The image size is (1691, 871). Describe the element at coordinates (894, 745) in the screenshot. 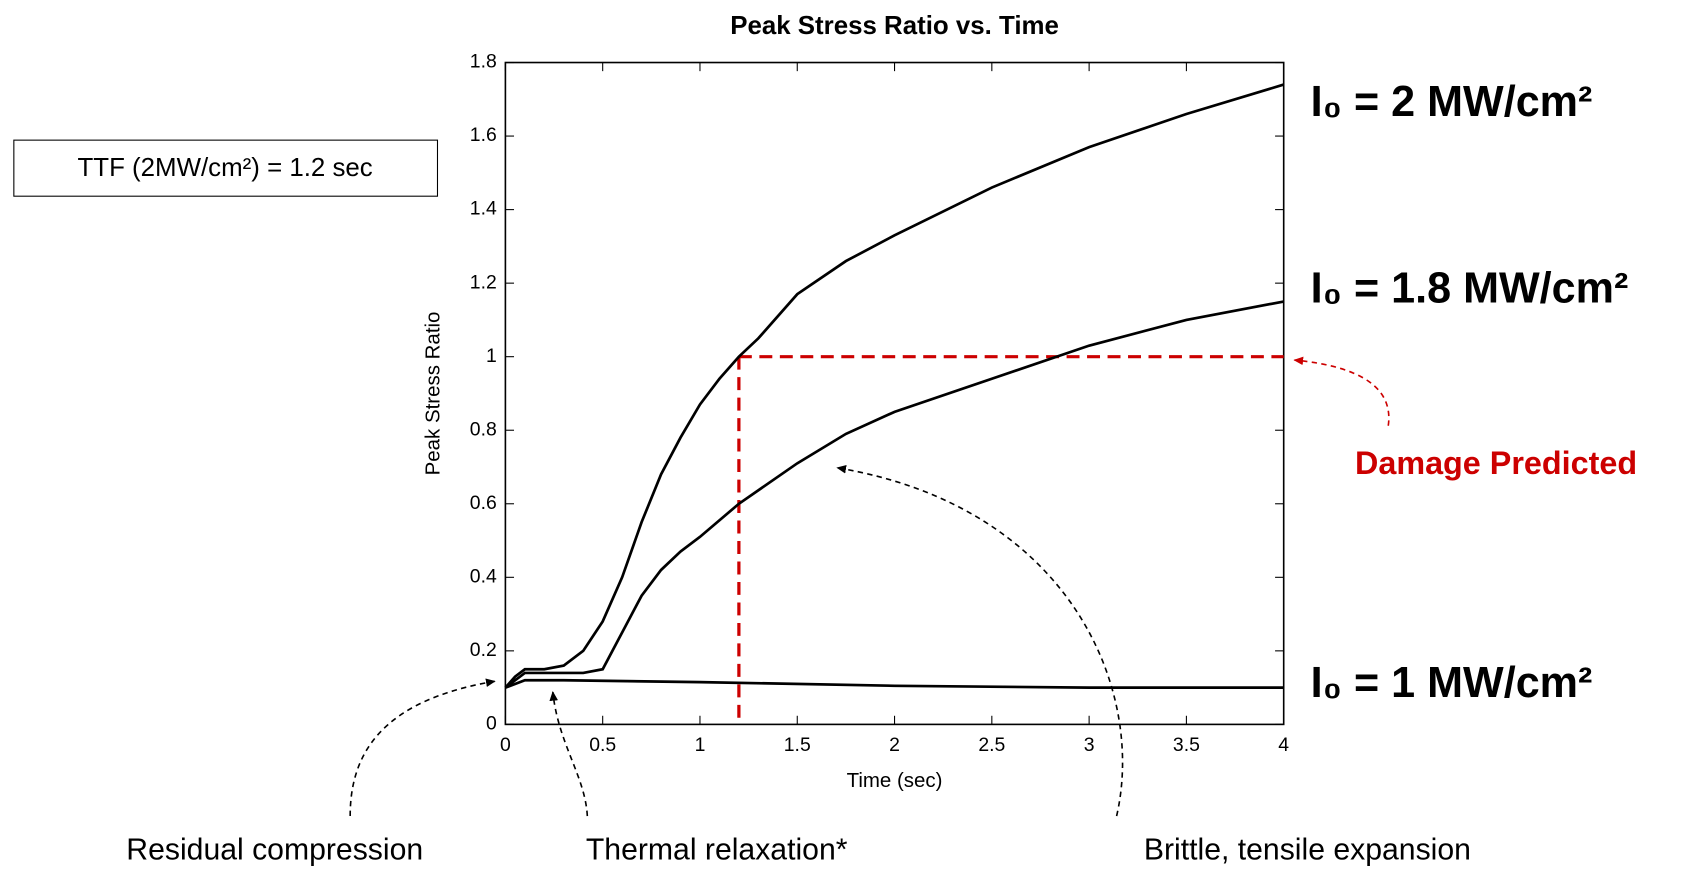

I see `x-tick-label: 2` at that location.